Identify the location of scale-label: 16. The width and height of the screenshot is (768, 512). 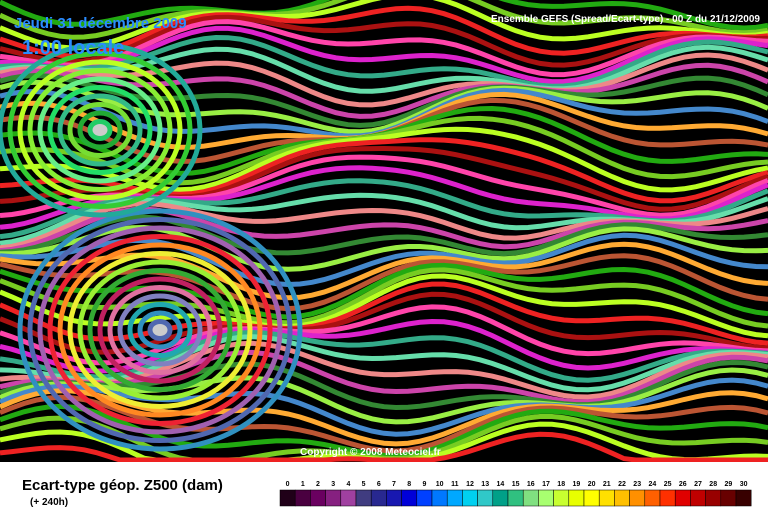
(531, 484).